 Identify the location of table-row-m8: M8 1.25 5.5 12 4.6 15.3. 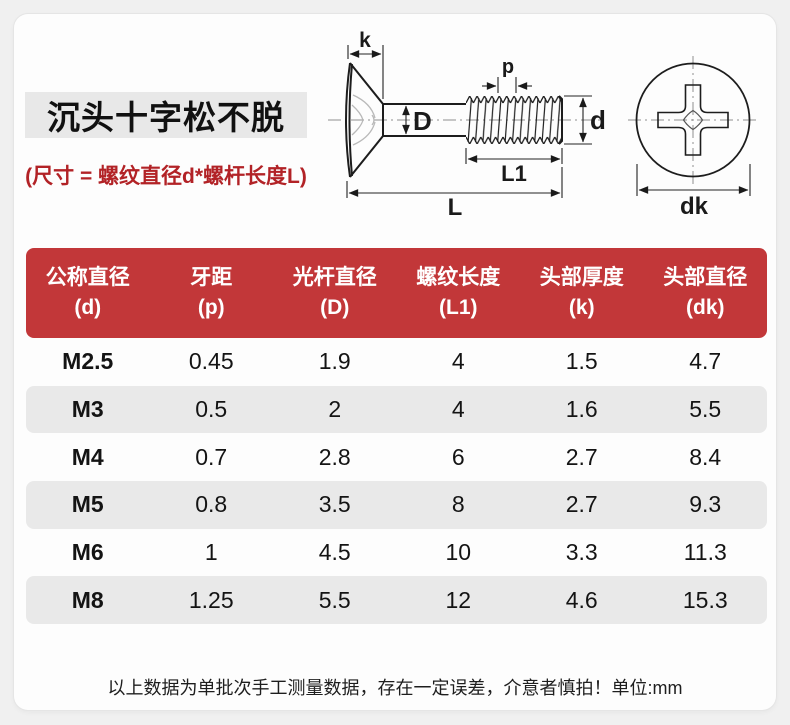
(396, 600).